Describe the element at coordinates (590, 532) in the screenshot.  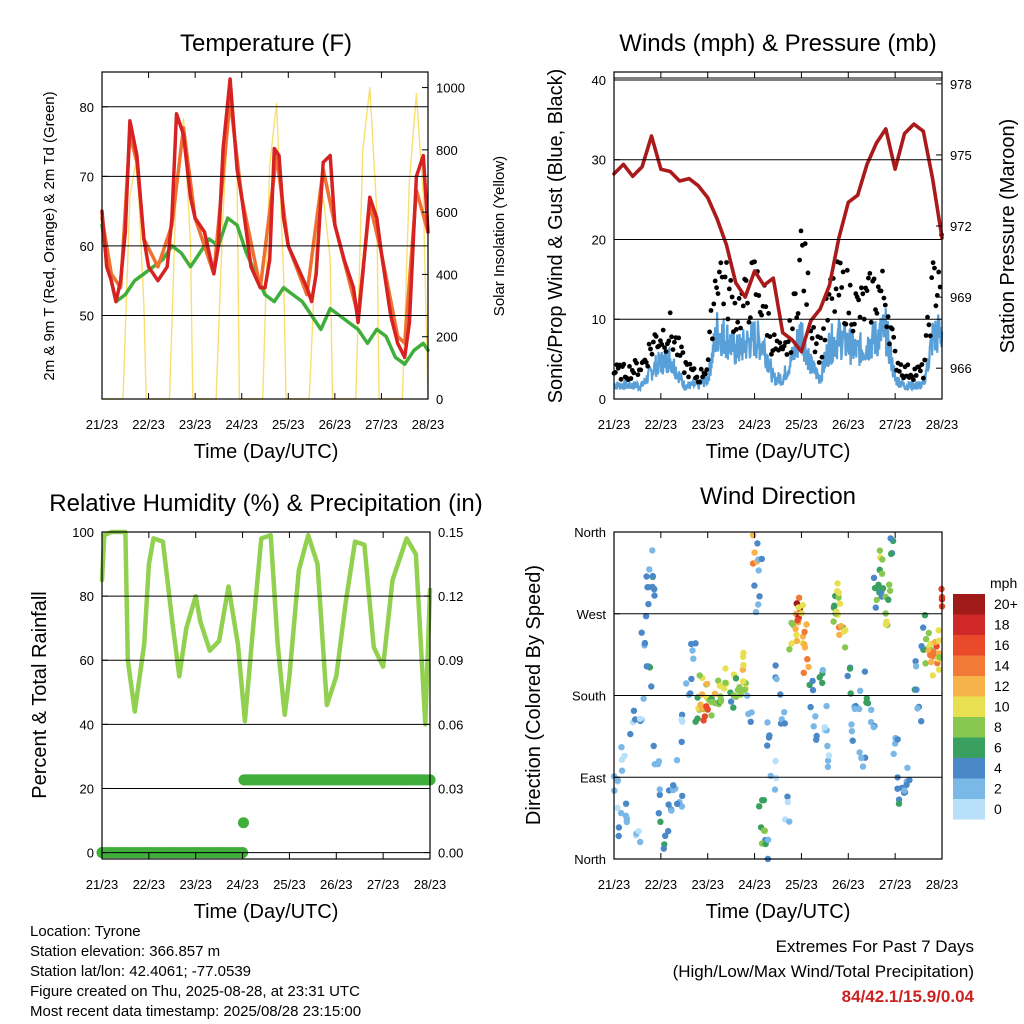
I see `y-tick-label: North` at that location.